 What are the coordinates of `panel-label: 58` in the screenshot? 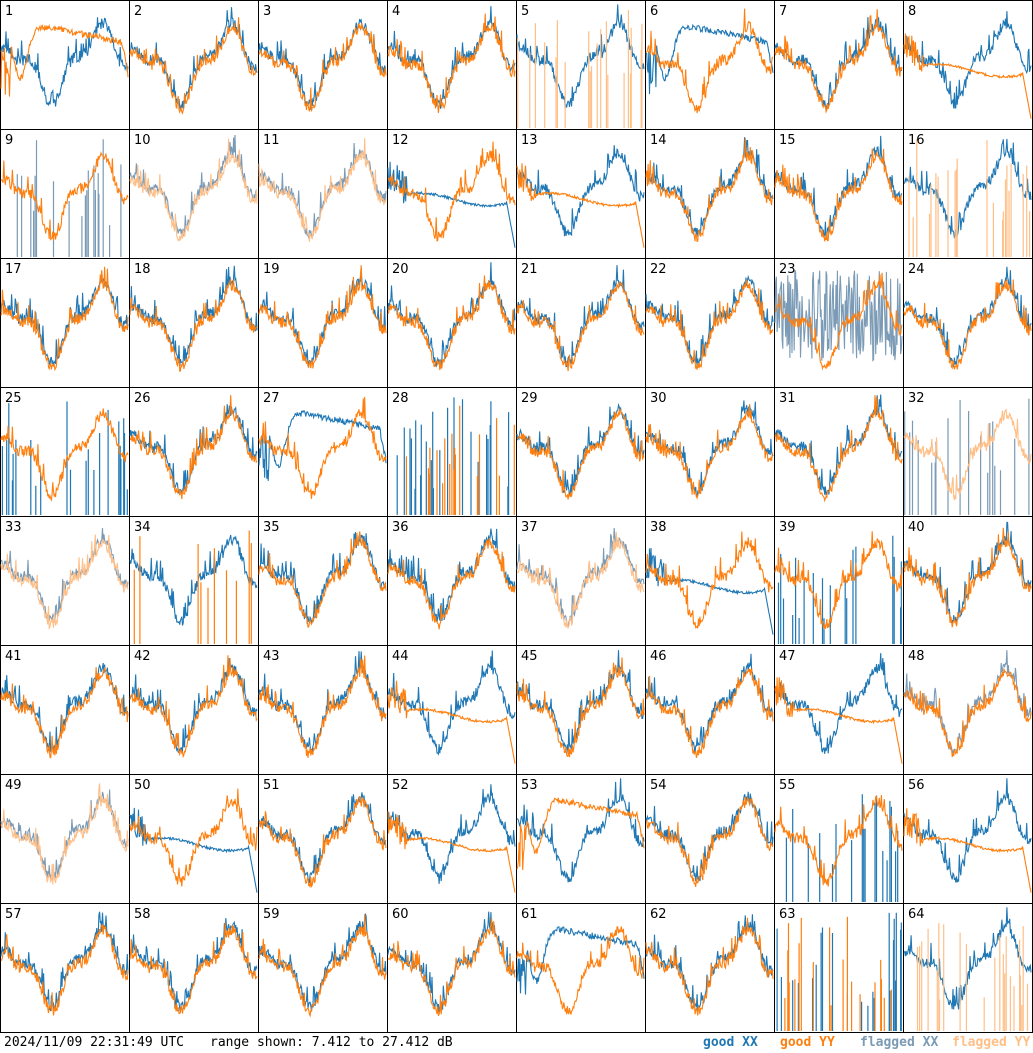 It's located at (142, 914).